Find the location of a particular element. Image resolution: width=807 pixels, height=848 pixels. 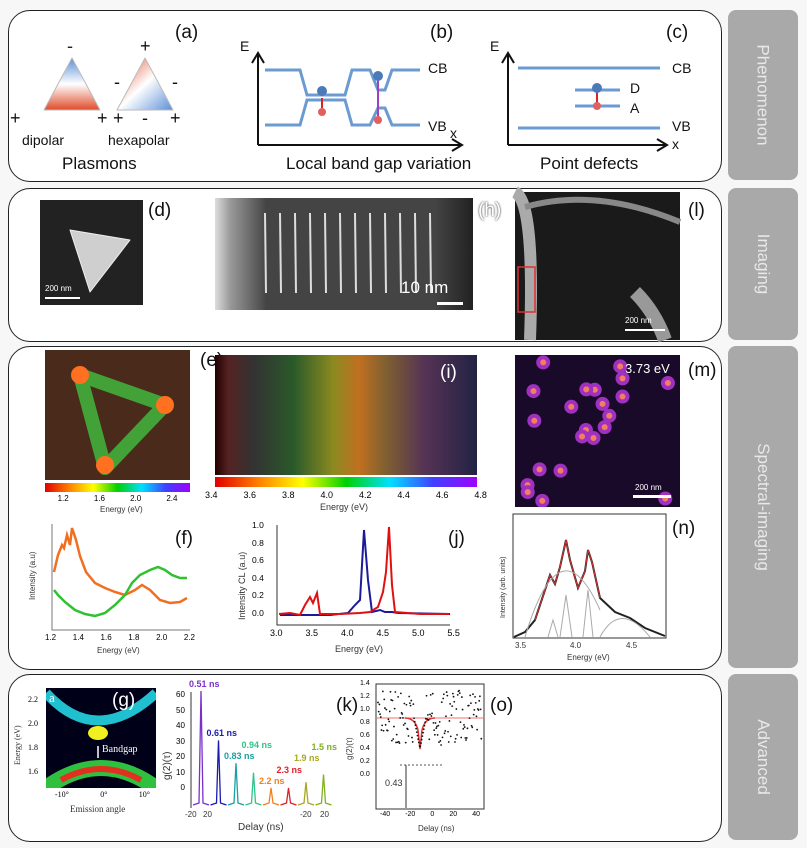

image-i-spectral is located at coordinates (346, 415).